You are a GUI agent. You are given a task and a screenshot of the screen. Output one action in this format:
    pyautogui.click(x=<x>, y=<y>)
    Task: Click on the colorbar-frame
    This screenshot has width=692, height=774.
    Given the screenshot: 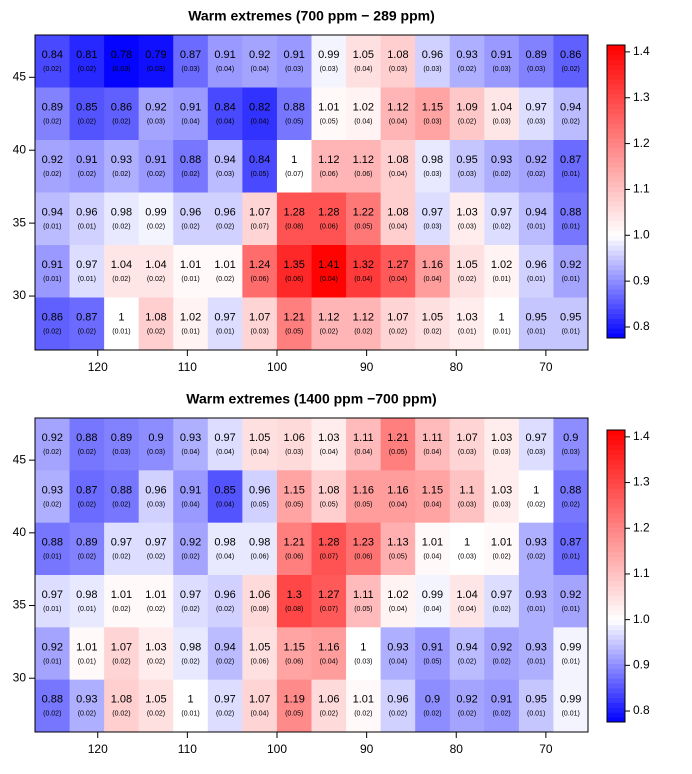 What is the action you would take?
    pyautogui.click(x=616, y=576)
    